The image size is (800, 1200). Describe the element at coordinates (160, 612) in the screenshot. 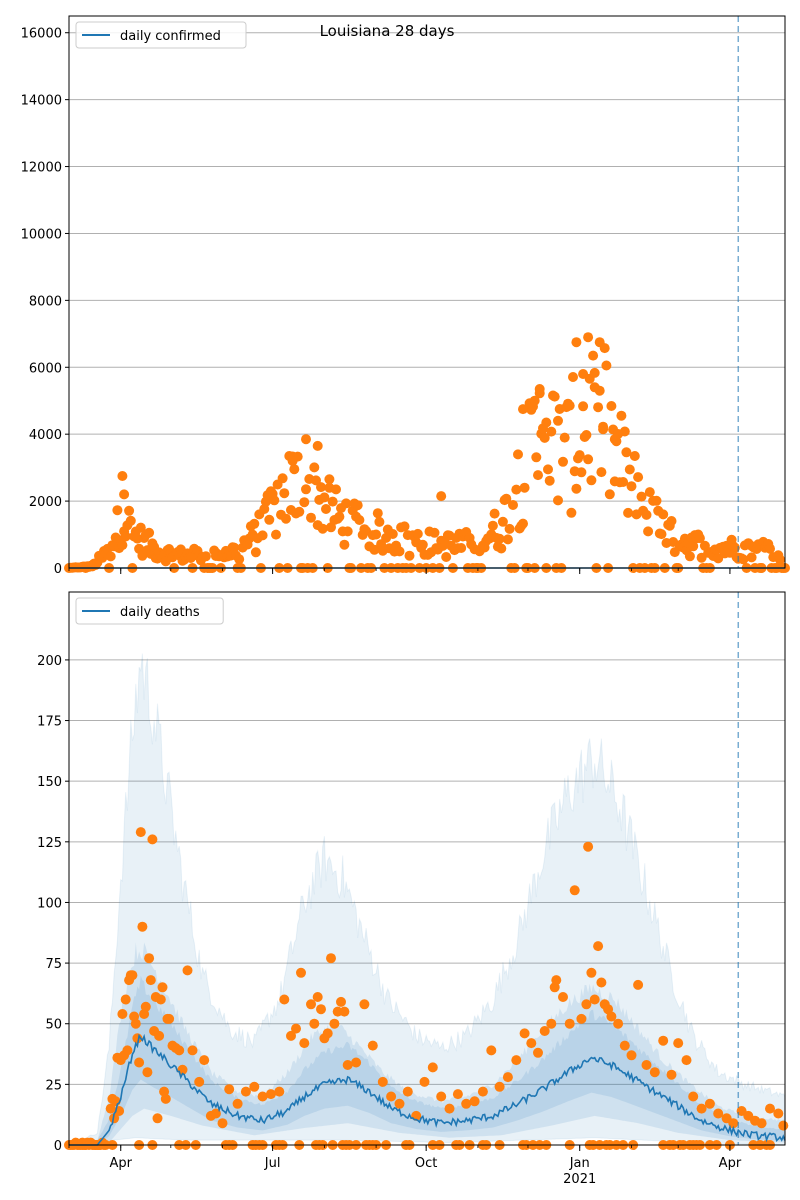

I see `legend-label: daily deaths` at that location.